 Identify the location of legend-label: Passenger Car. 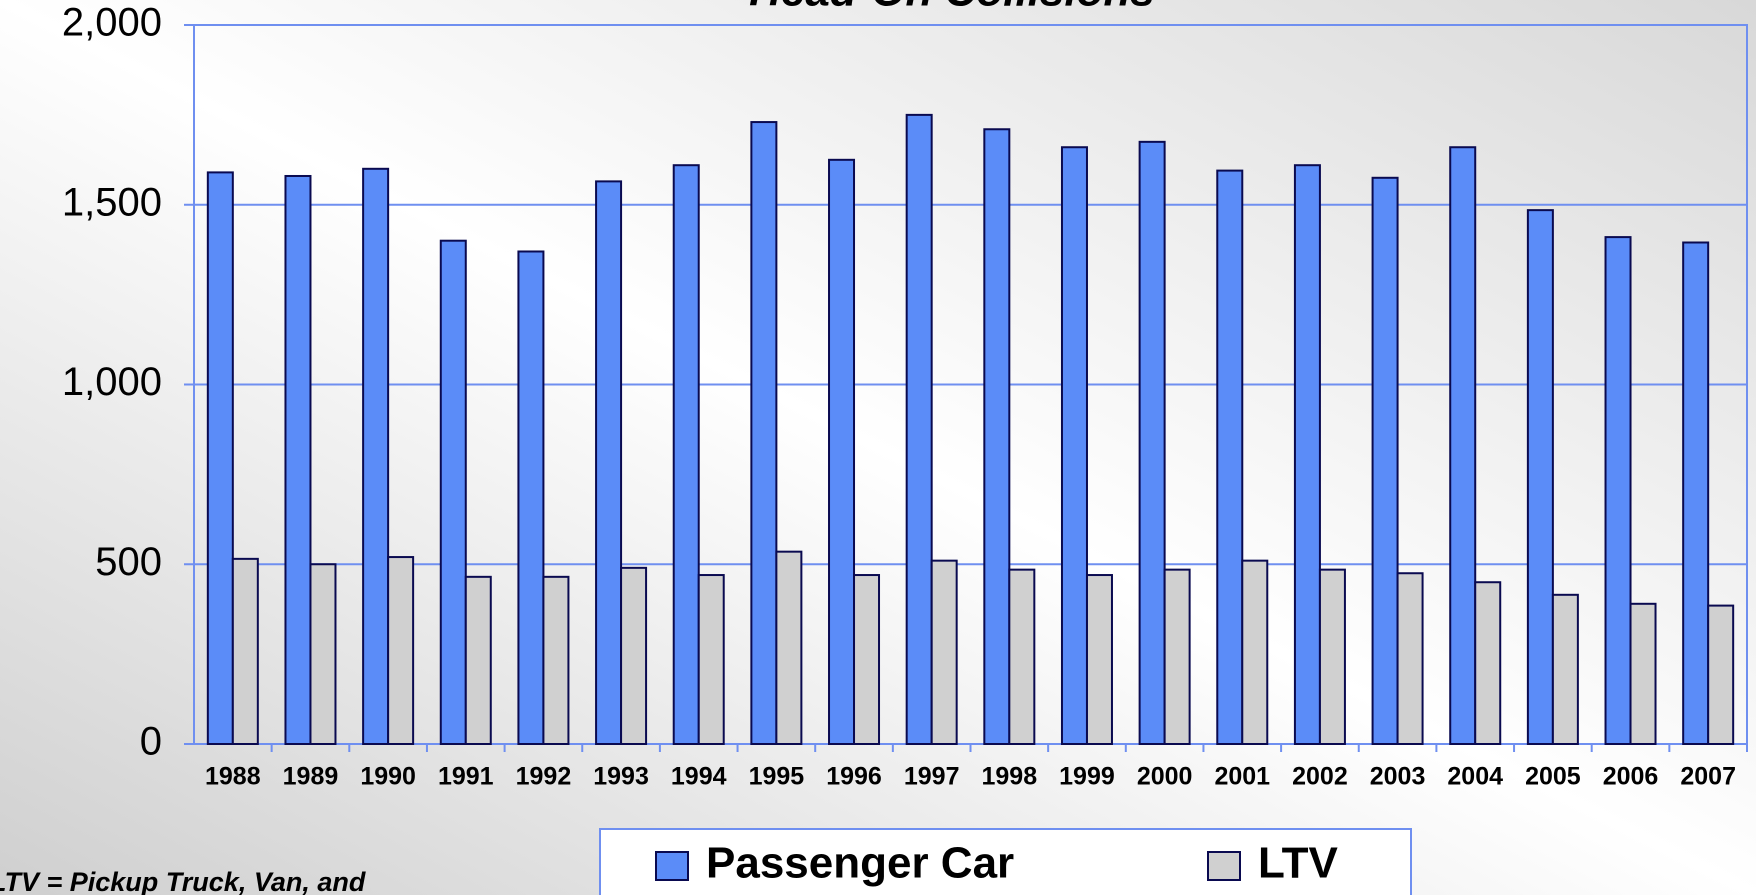
(860, 863).